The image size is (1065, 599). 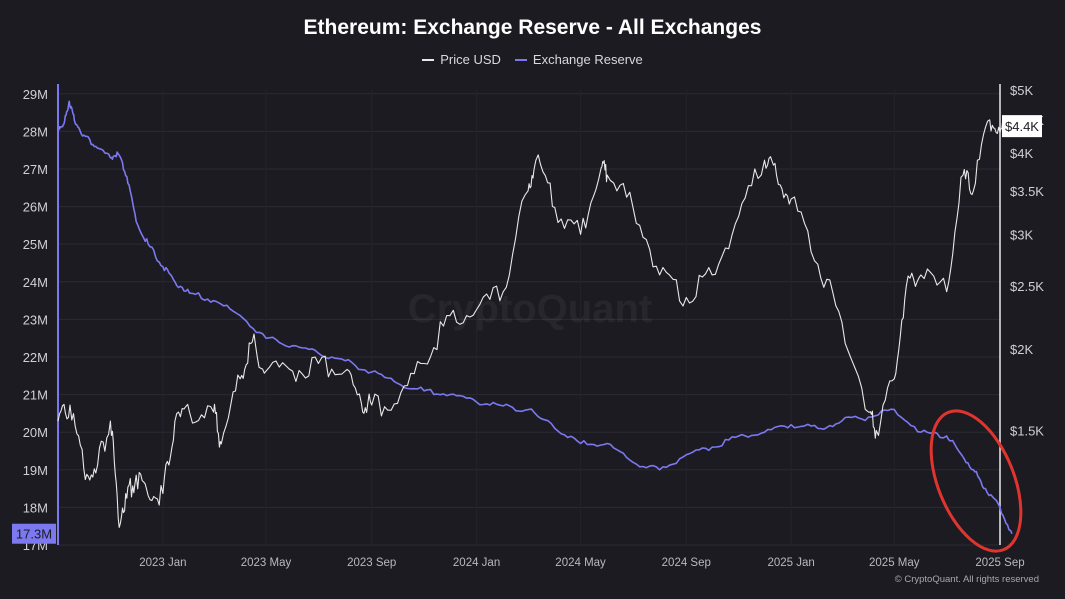 I want to click on right-axis-tick: $2.5K, so click(x=1027, y=286).